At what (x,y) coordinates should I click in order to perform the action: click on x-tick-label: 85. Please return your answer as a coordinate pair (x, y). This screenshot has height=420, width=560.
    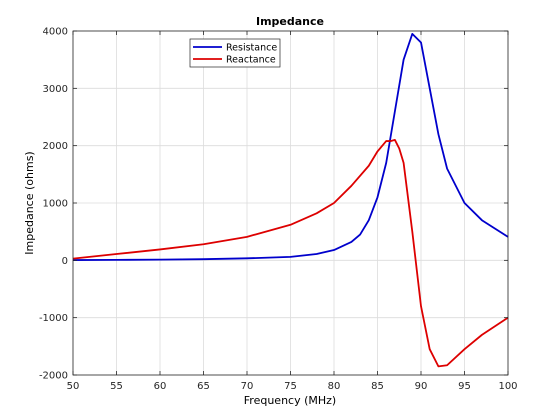
    Looking at the image, I should click on (377, 386).